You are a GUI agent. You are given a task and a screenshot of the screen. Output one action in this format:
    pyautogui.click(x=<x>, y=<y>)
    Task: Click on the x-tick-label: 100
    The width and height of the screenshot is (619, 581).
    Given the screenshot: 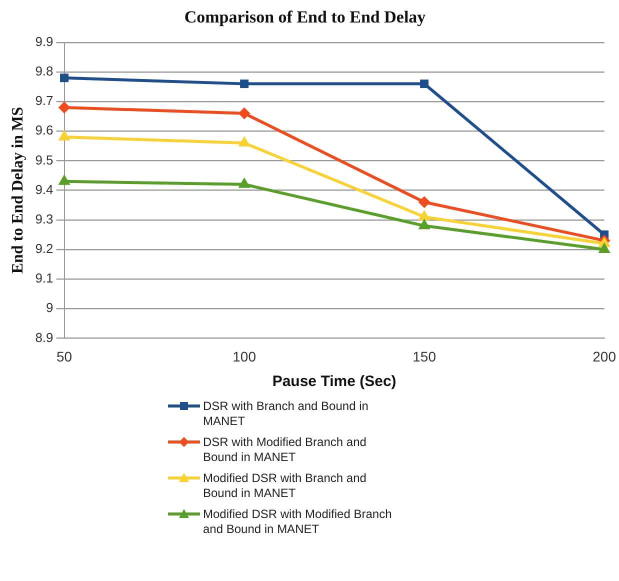 What is the action you would take?
    pyautogui.click(x=244, y=356)
    